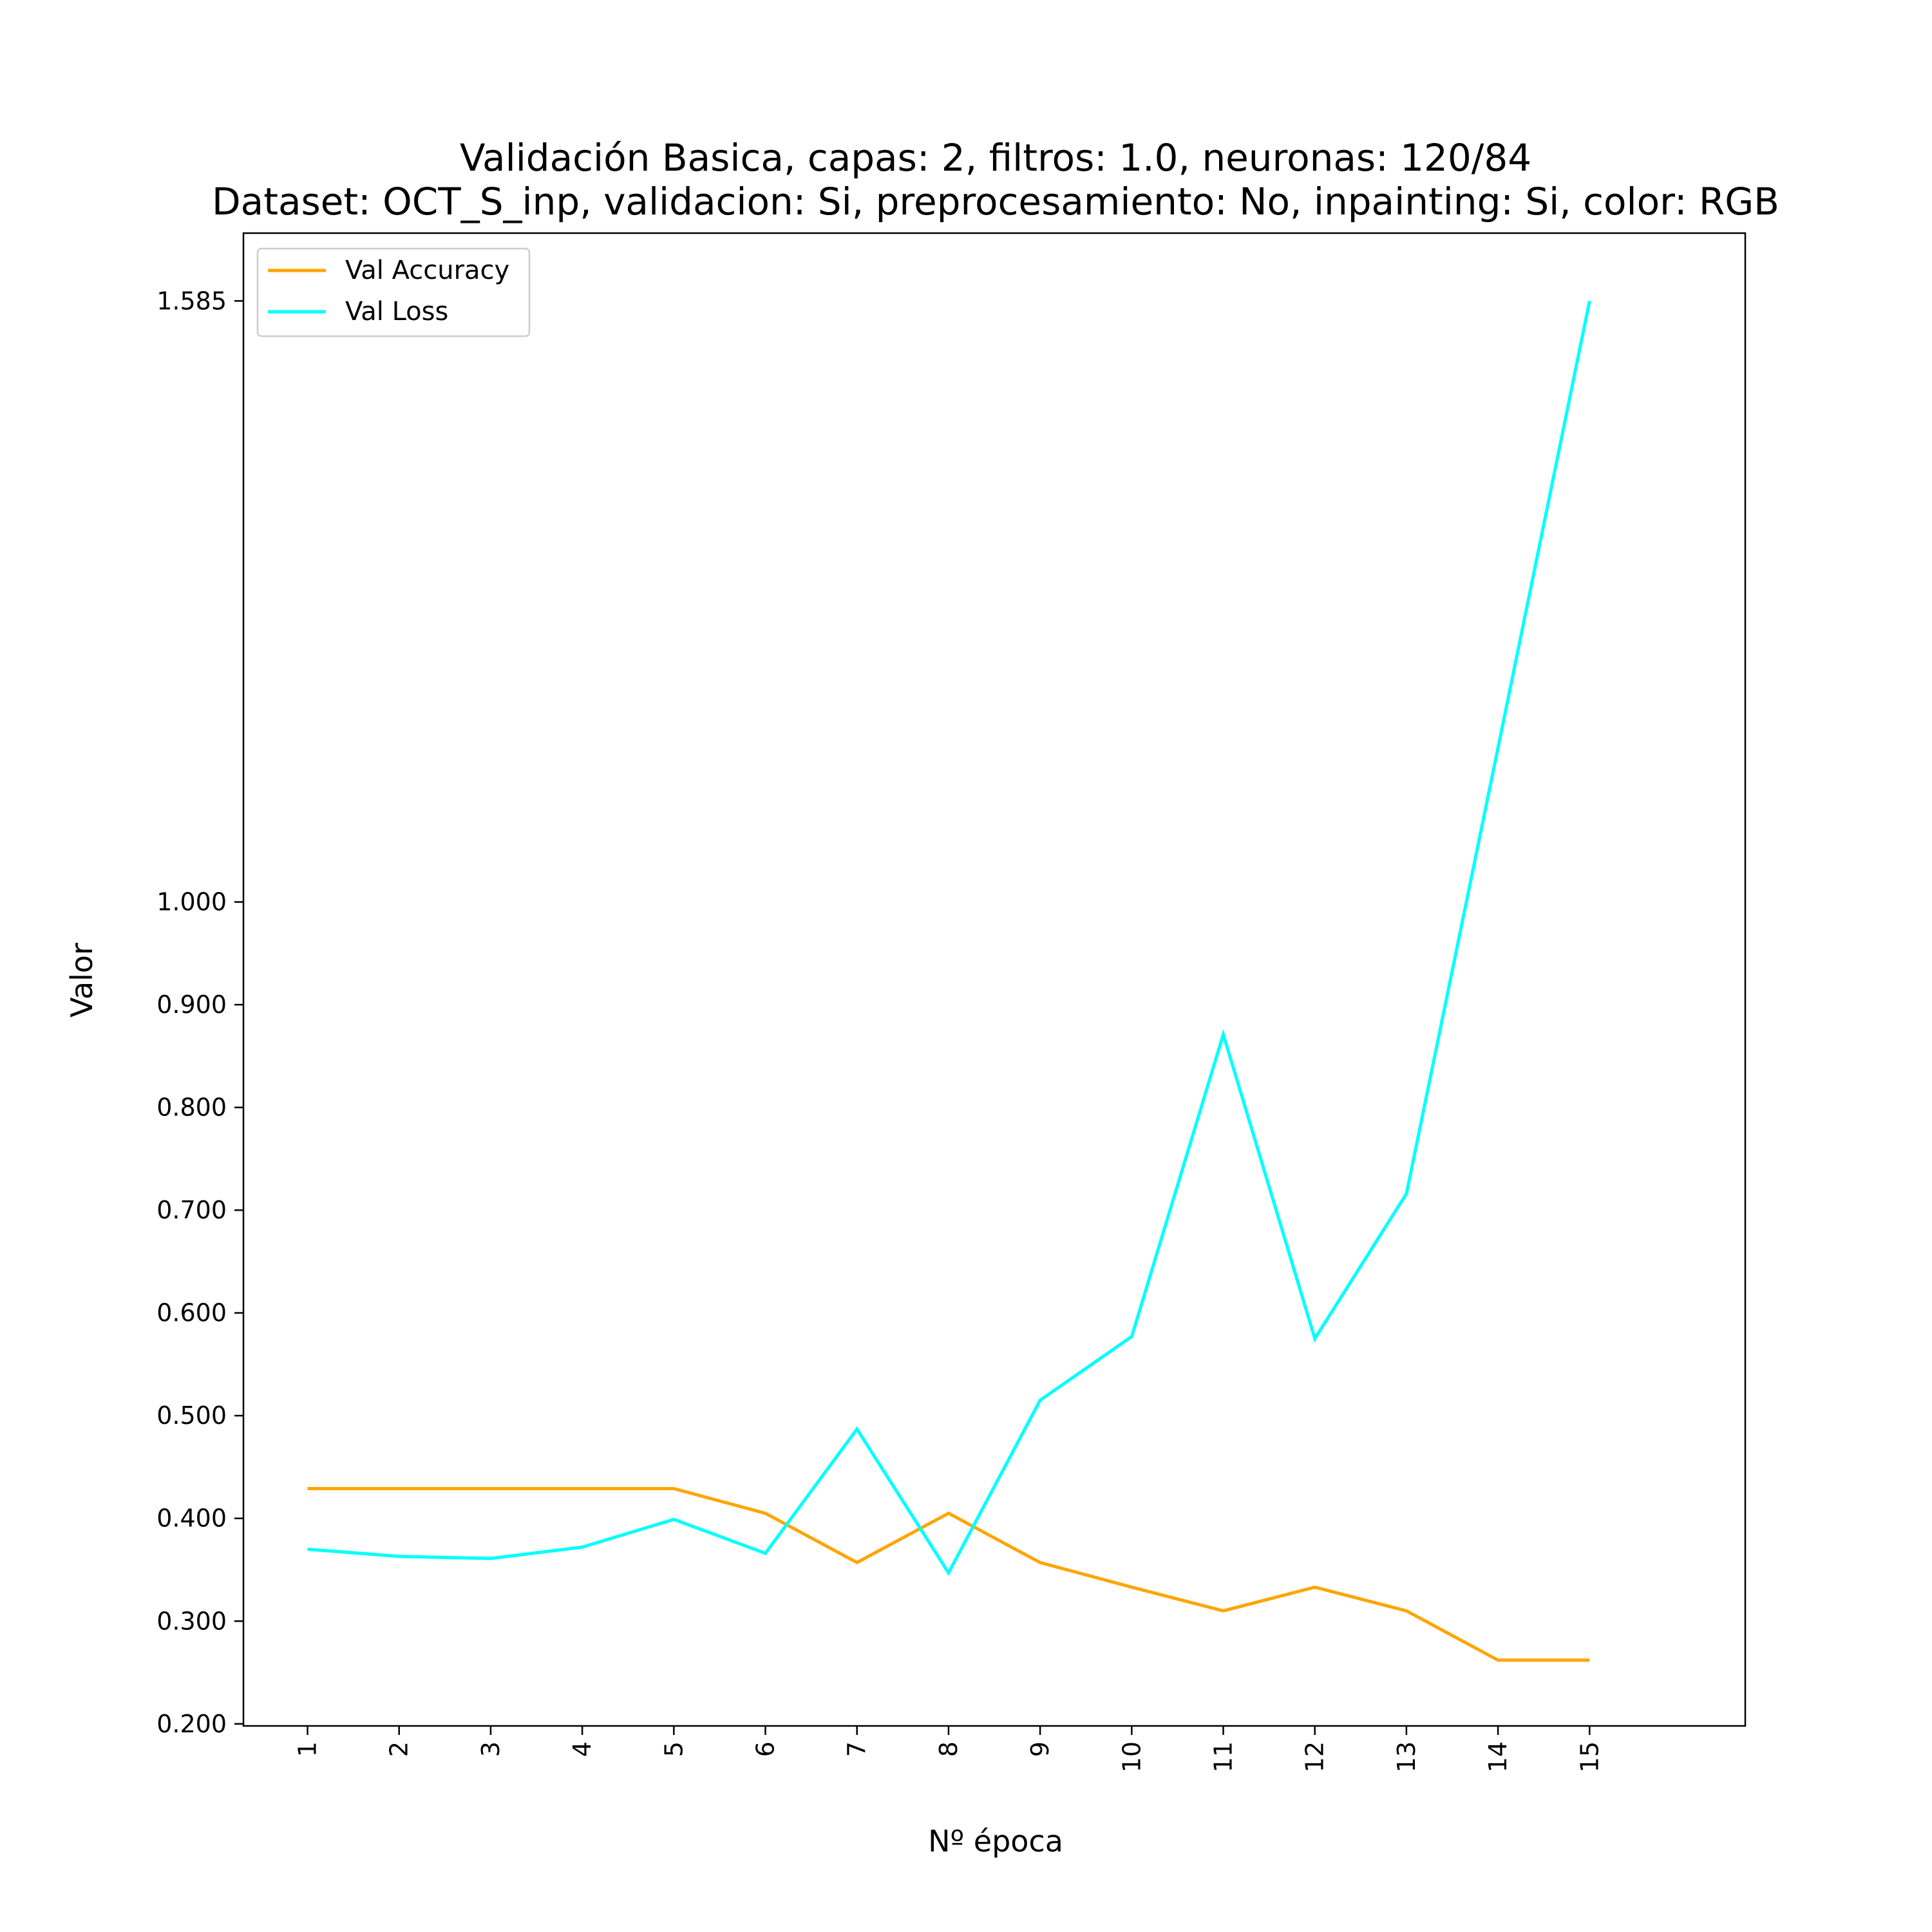  What do you see at coordinates (191, 1621) in the screenshot?
I see `y-tick-label: 0.300` at bounding box center [191, 1621].